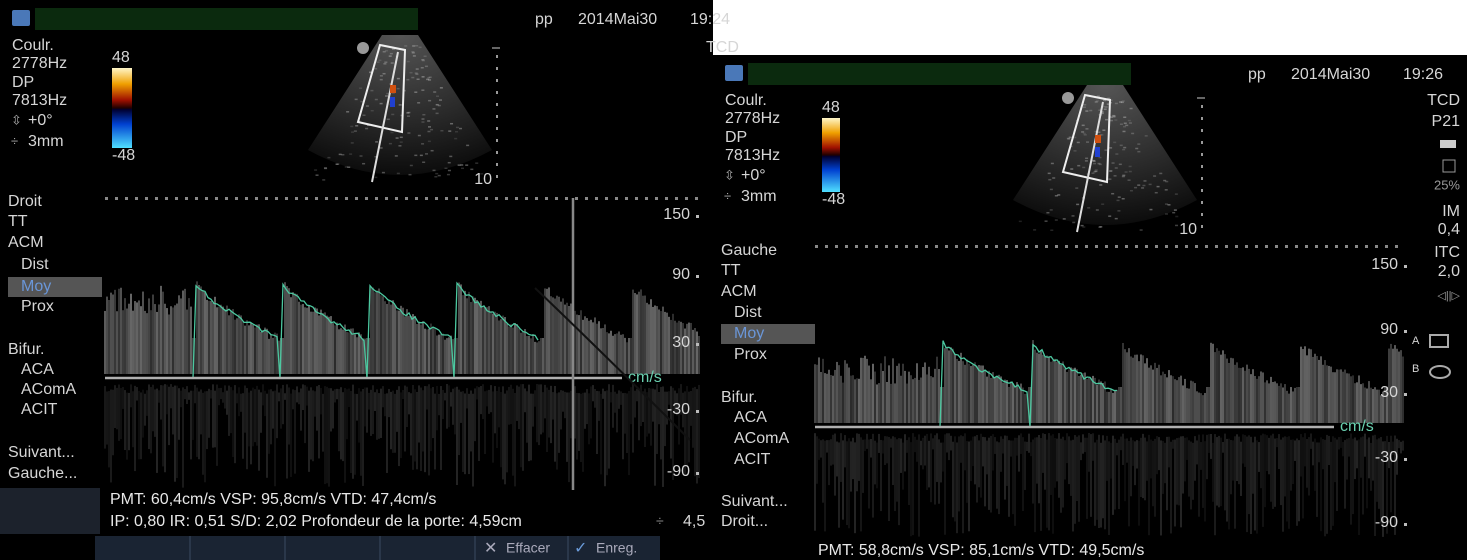  I want to click on doppler-line, so click(385, 117).